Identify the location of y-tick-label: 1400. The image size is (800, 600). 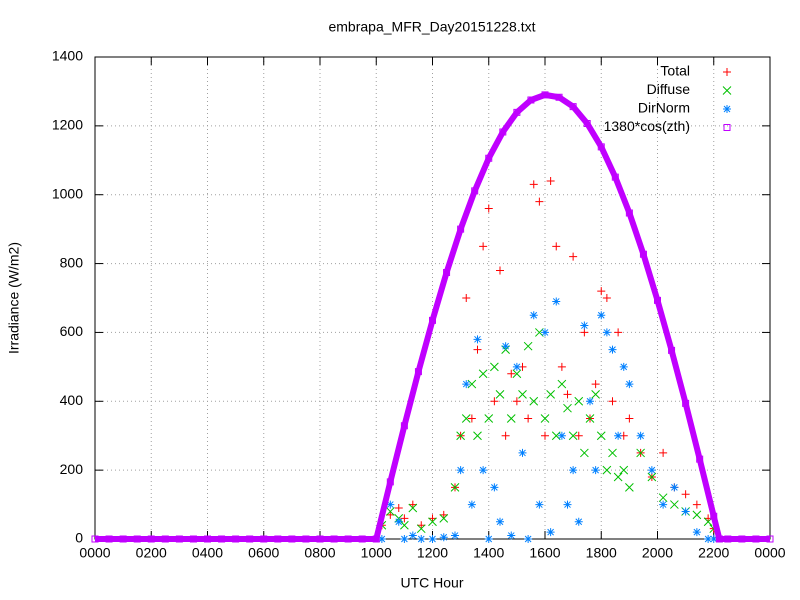
(67, 56).